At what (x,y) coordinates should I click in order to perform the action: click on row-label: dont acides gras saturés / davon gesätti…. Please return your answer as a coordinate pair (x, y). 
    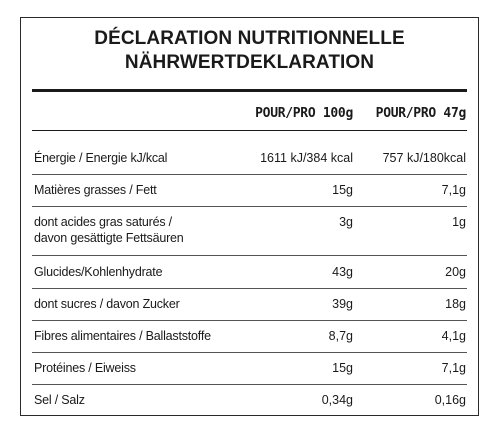
    Looking at the image, I should click on (109, 230).